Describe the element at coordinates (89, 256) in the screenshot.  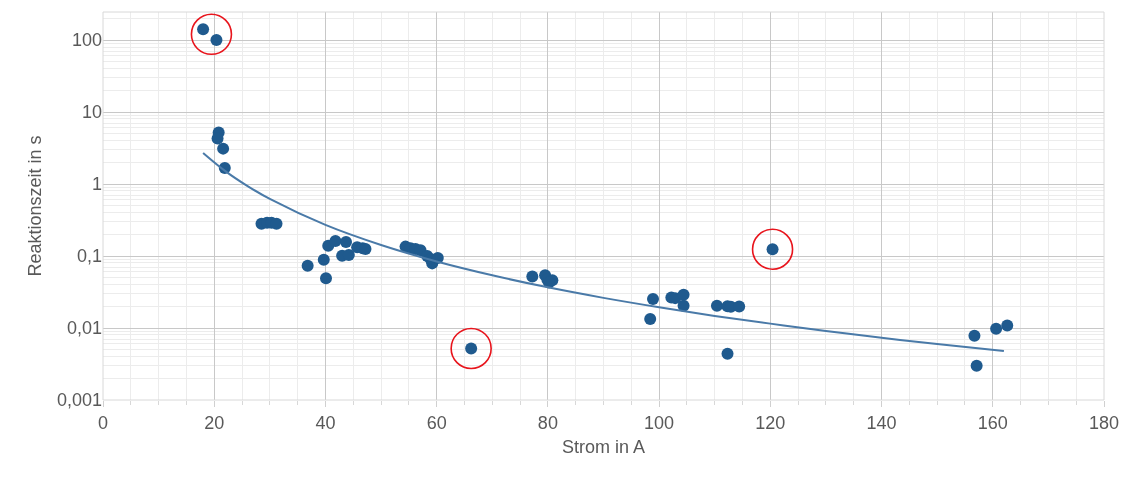
I see `y-tick-label: 0,1` at that location.